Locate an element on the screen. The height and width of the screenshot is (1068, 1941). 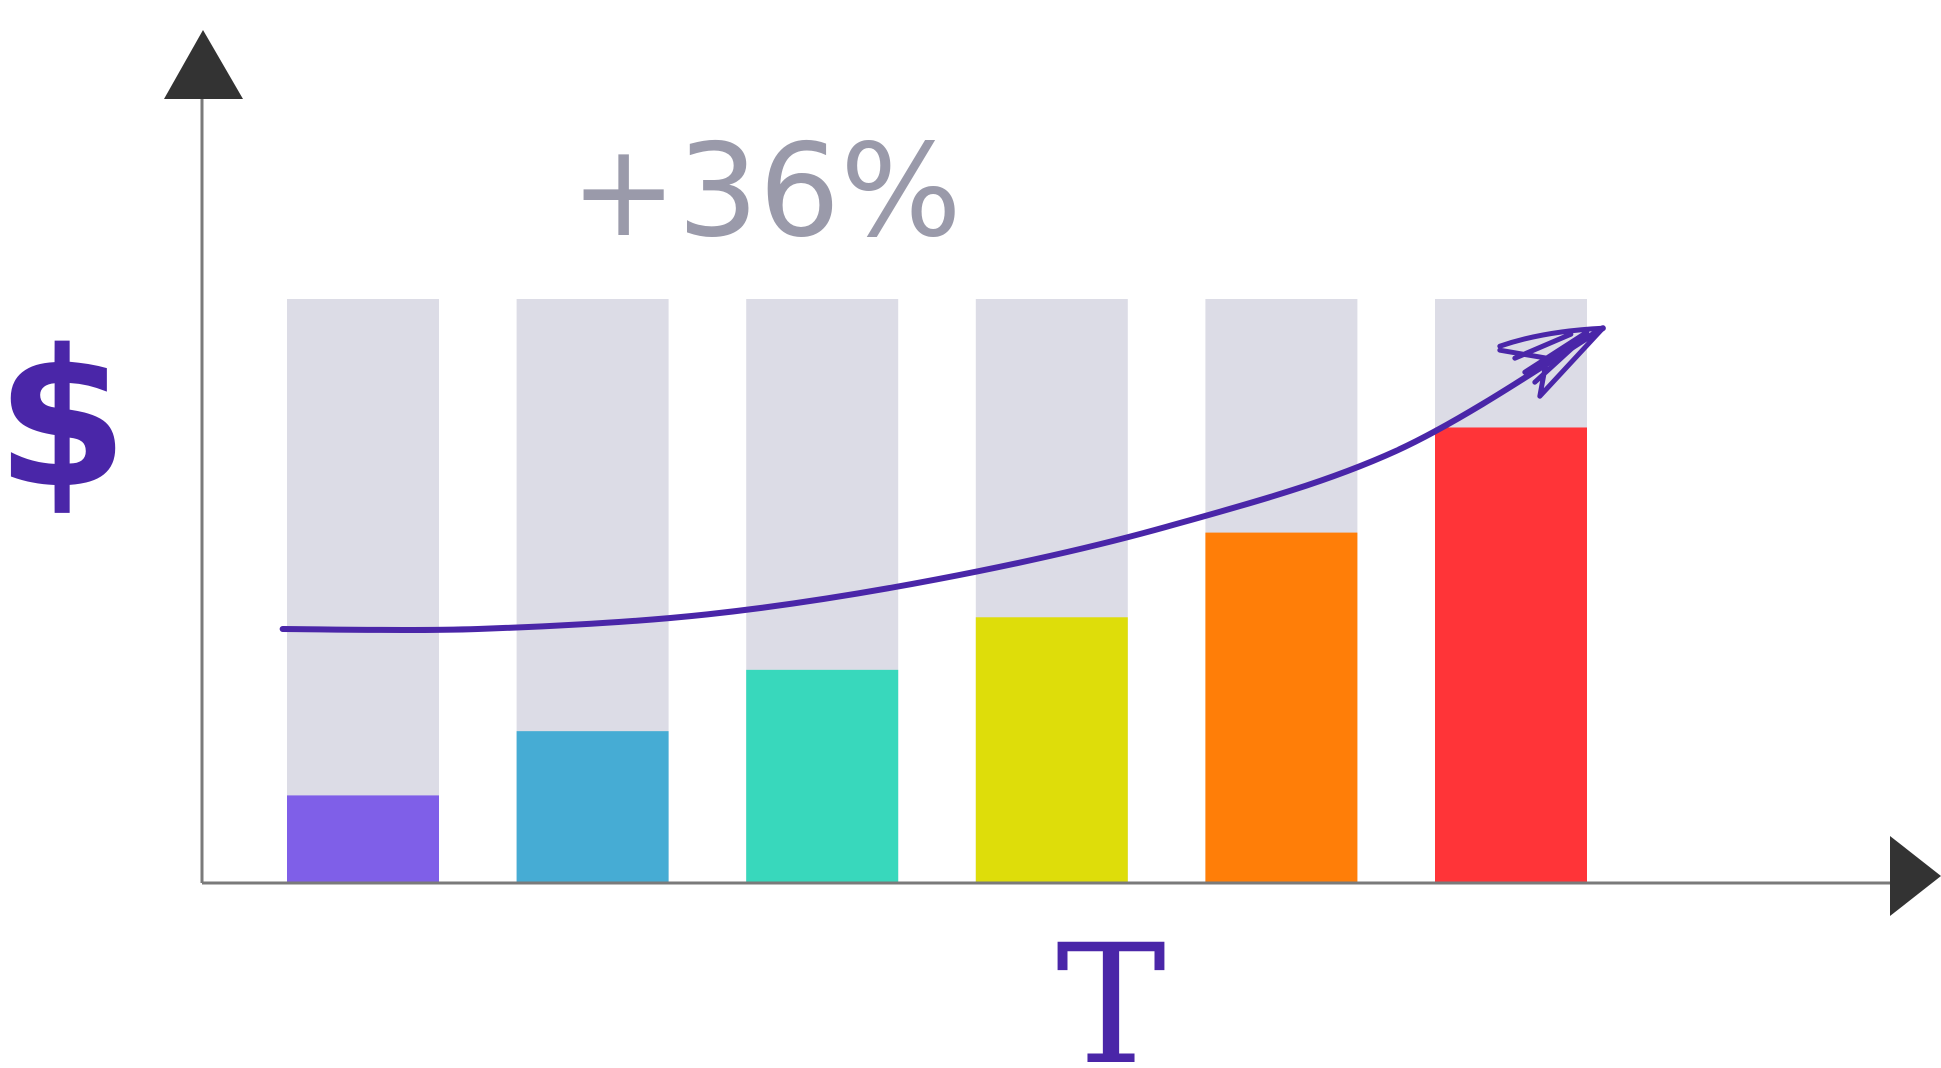
y-axis-label: $ is located at coordinates (64, 419).